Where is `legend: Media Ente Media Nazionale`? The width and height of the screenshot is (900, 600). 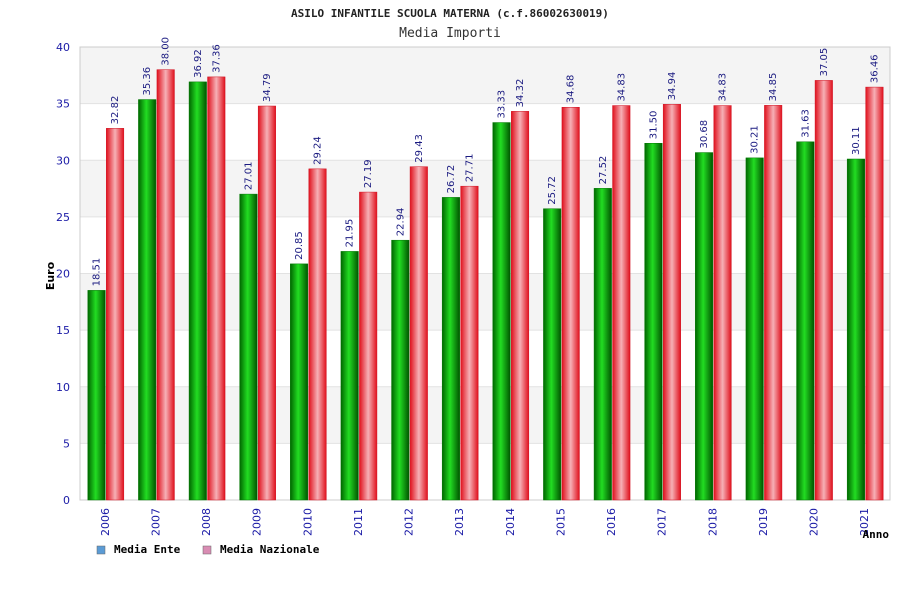 legend: Media Ente Media Nazionale is located at coordinates (208, 549).